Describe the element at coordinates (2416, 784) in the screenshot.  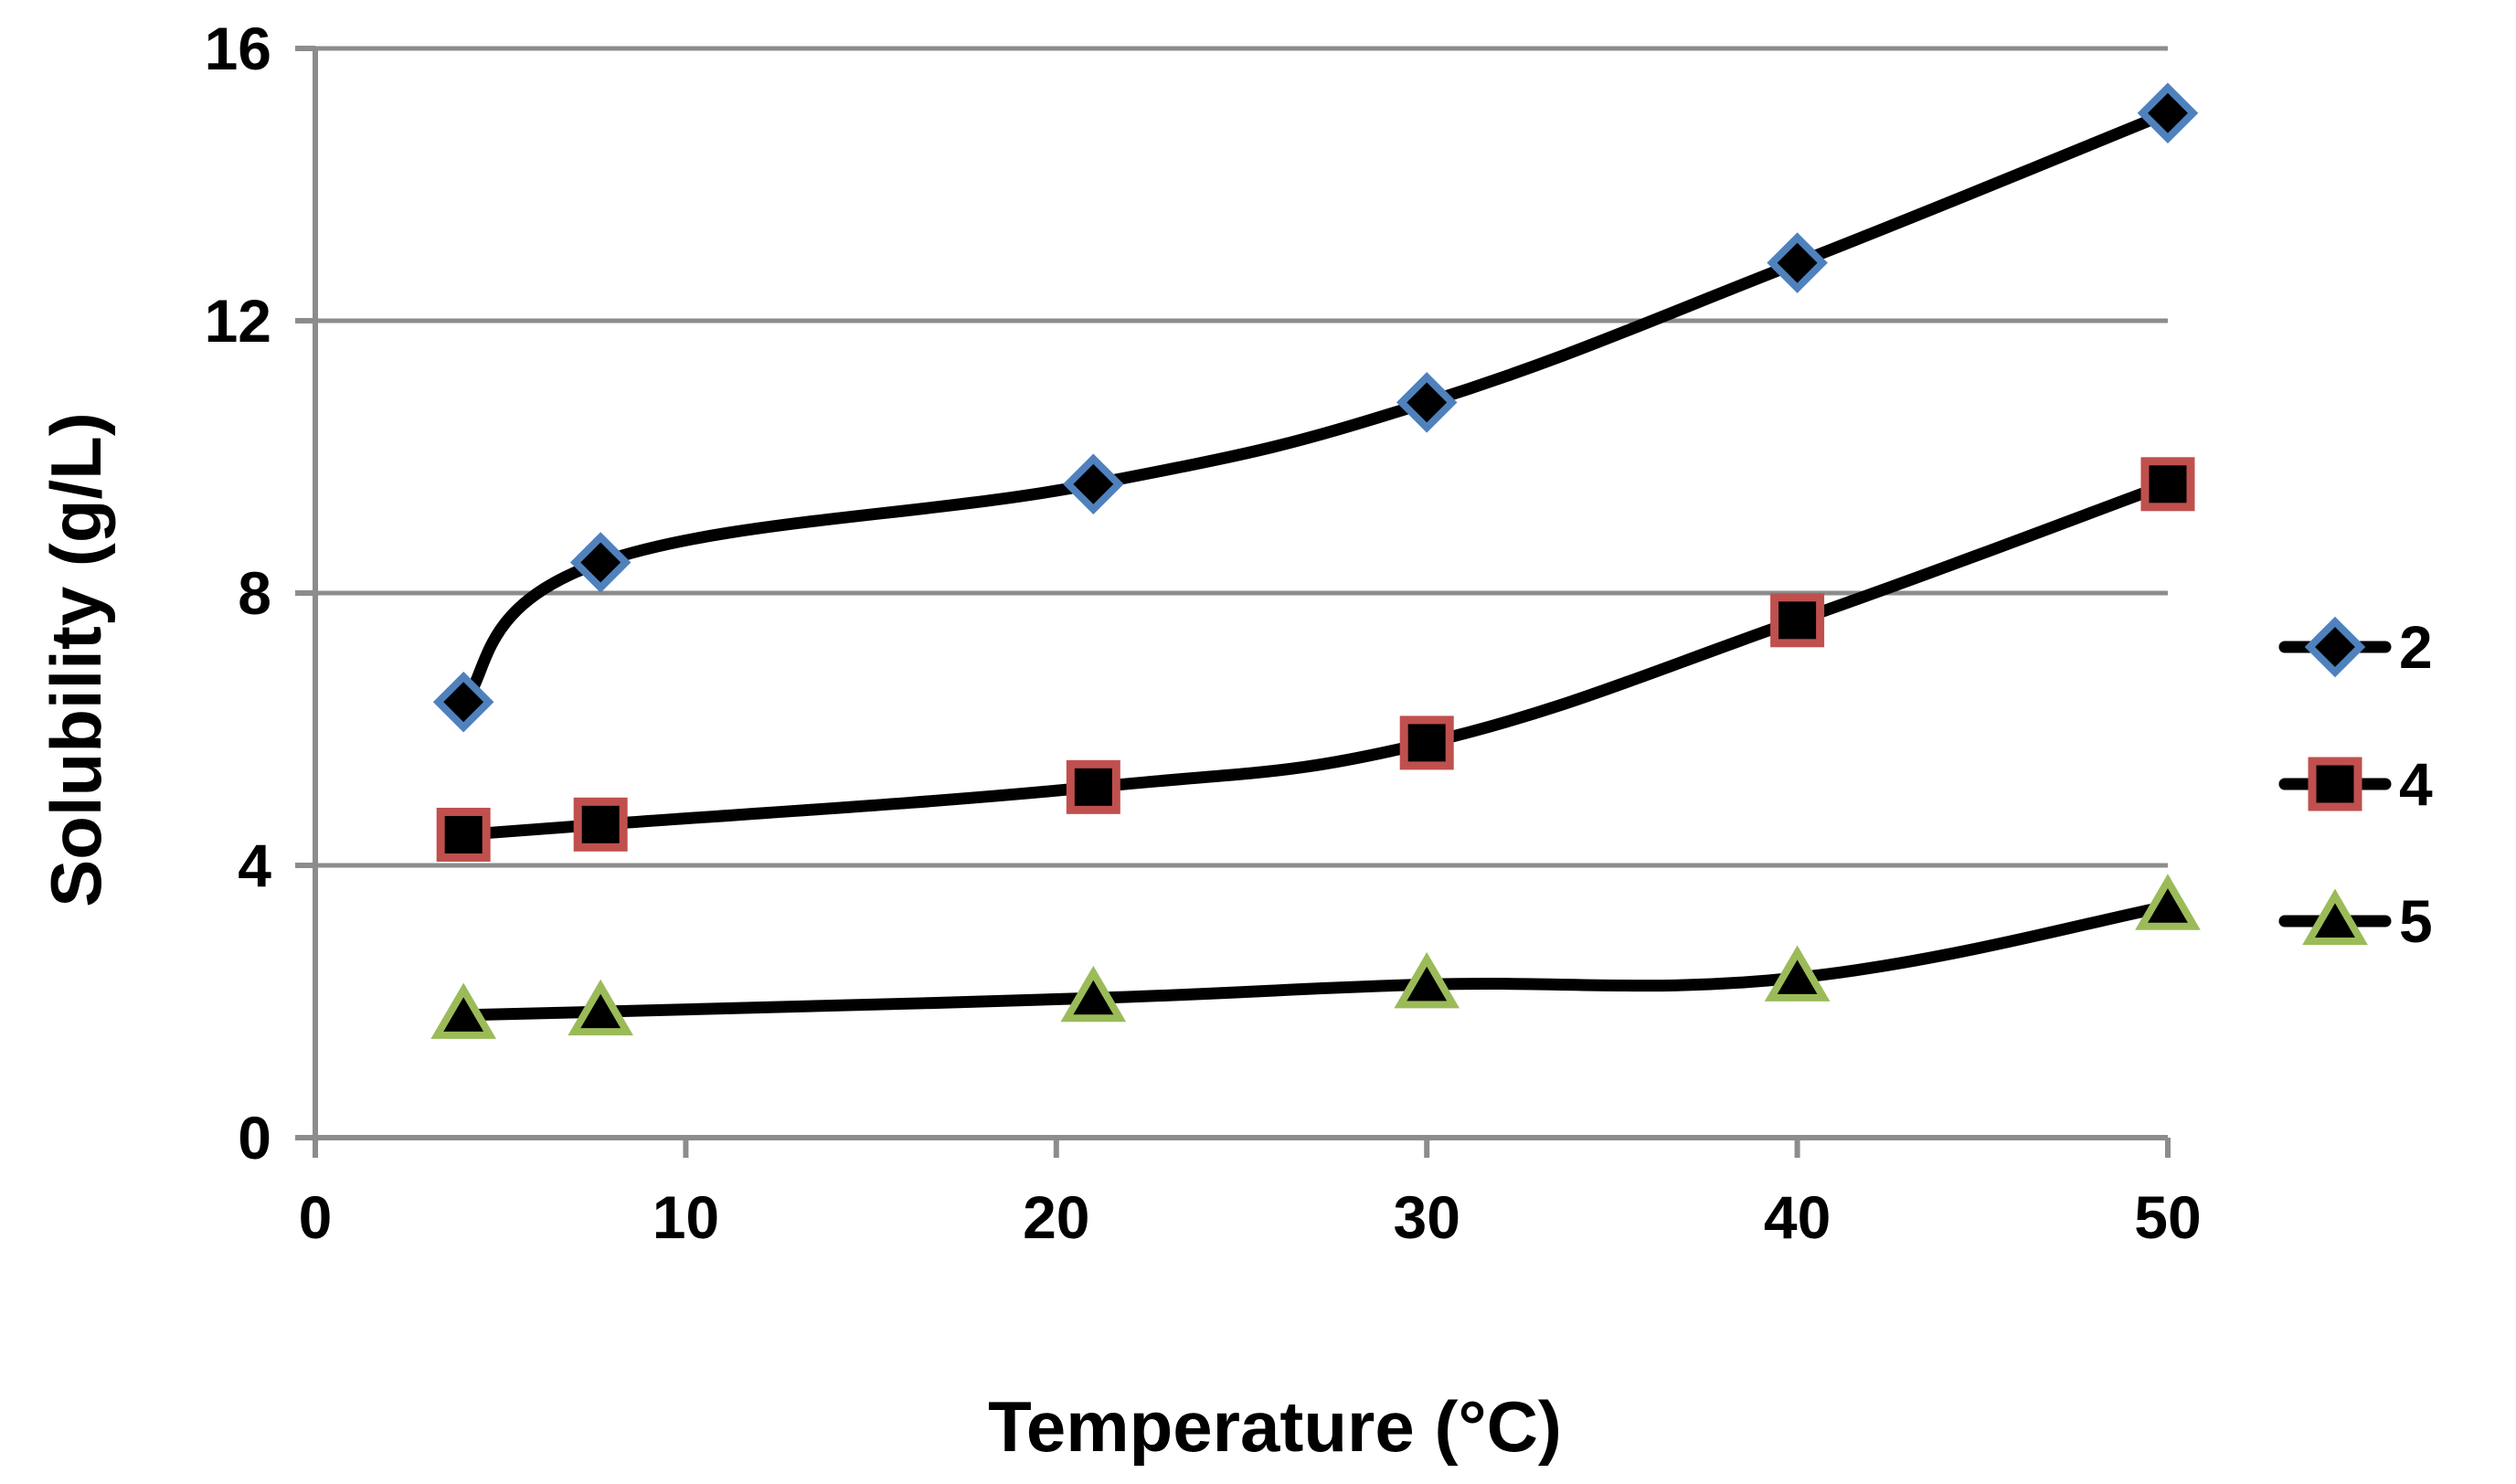
I see `legend-label-4: 4` at that location.